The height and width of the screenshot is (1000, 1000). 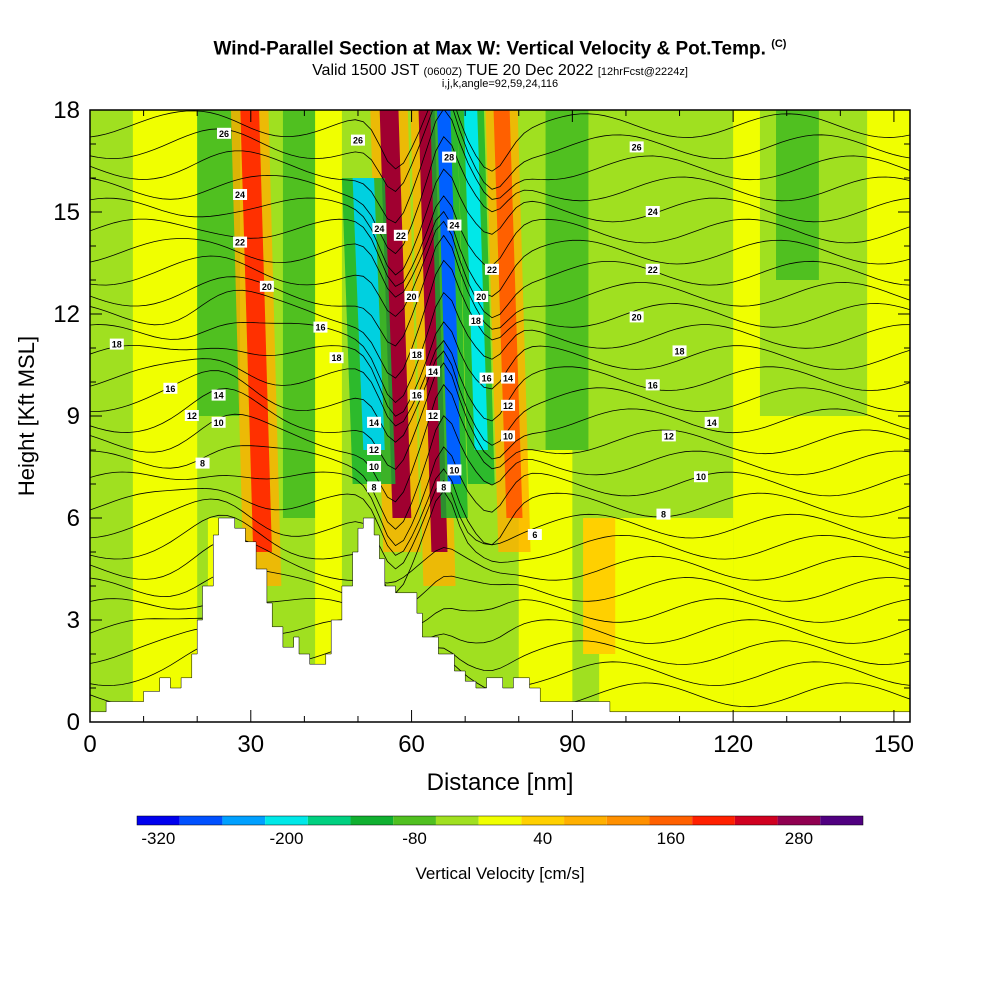 I want to click on theta-label-text: 26, so click(x=224, y=134).